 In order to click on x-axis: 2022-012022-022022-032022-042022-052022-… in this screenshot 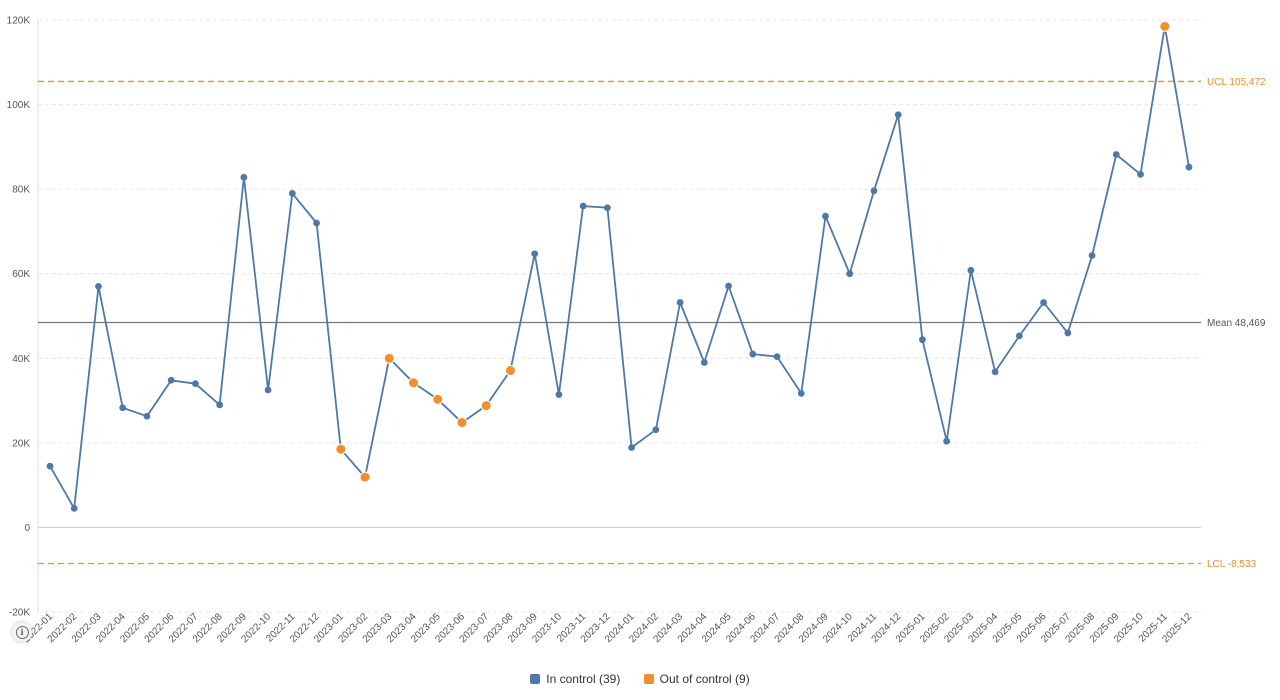, I will do `click(607, 628)`.